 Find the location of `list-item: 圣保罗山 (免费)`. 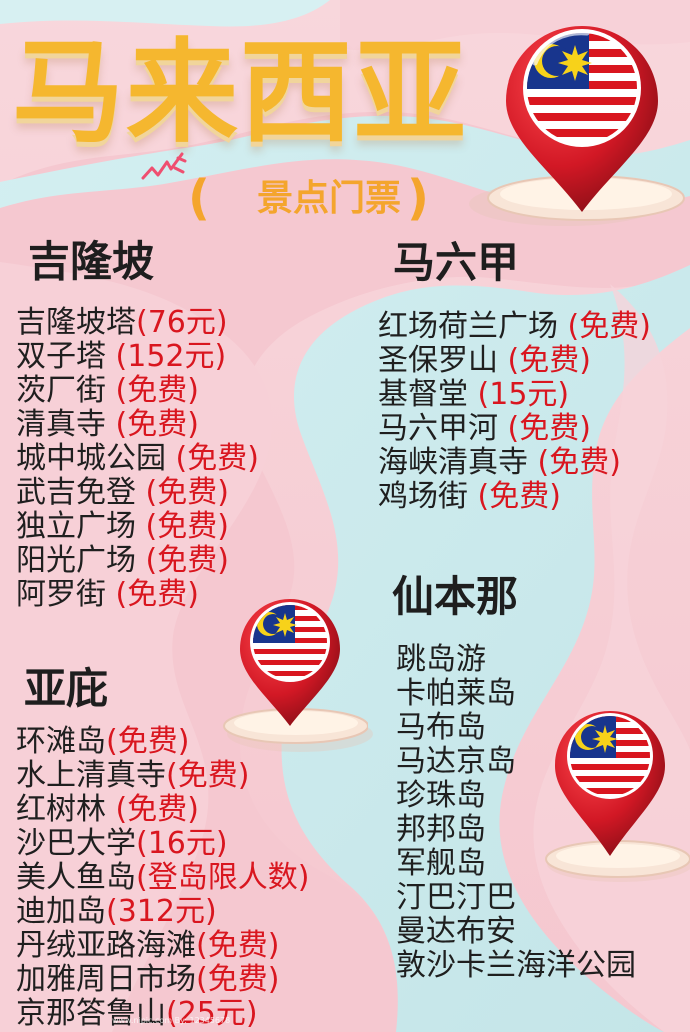

list-item: 圣保罗山 (免费) is located at coordinates (514, 361).